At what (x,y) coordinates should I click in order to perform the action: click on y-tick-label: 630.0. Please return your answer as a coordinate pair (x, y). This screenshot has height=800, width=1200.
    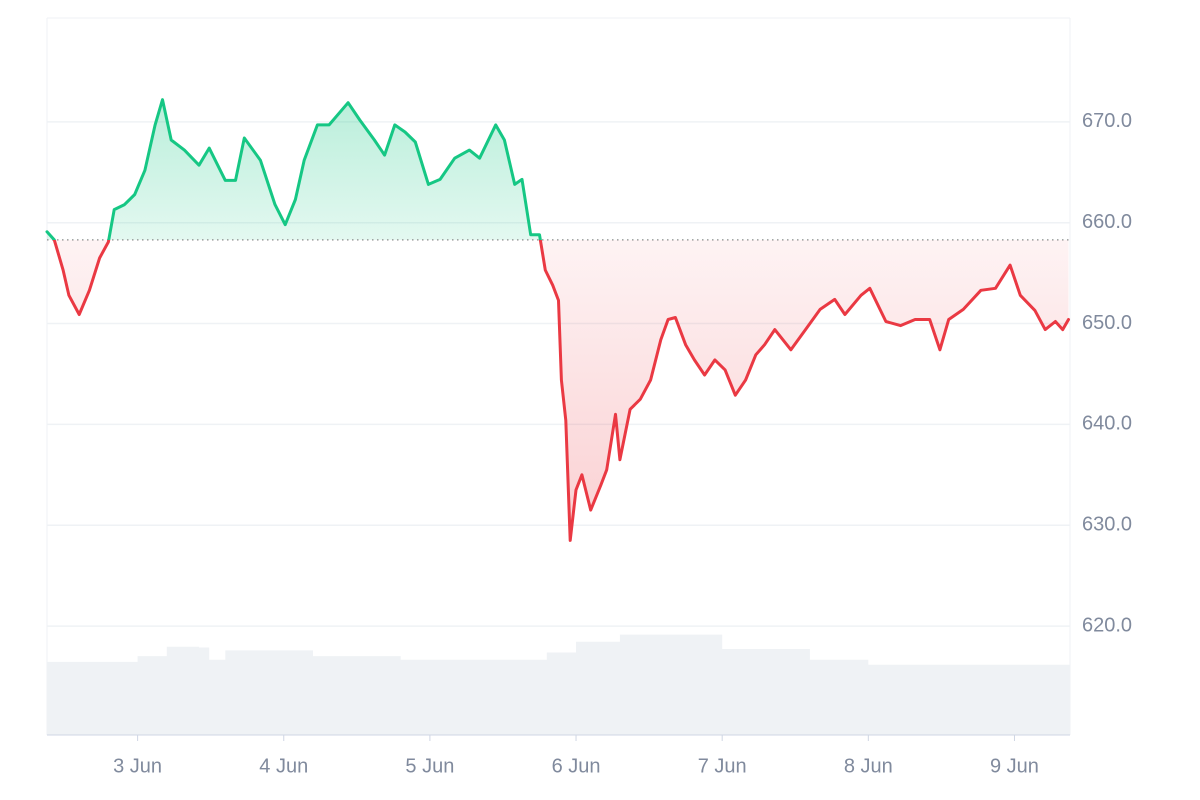
    Looking at the image, I should click on (1107, 525).